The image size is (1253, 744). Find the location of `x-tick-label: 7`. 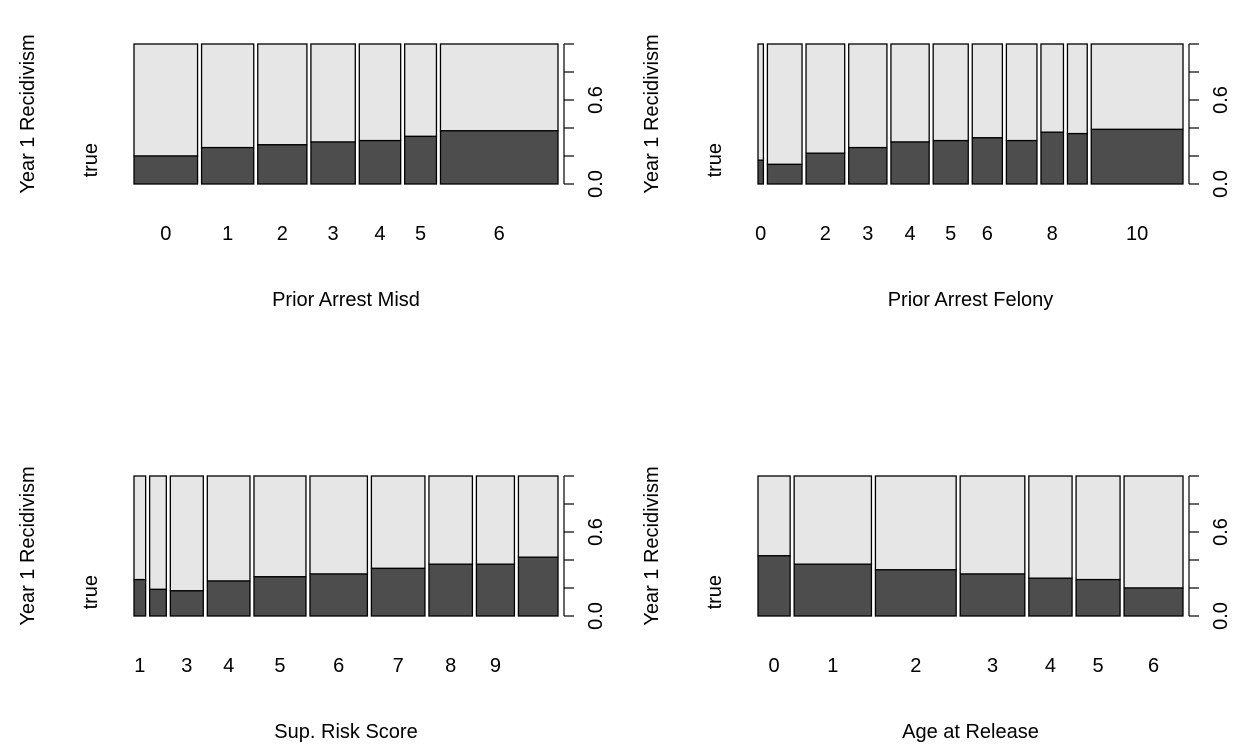

x-tick-label: 7 is located at coordinates (398, 666).